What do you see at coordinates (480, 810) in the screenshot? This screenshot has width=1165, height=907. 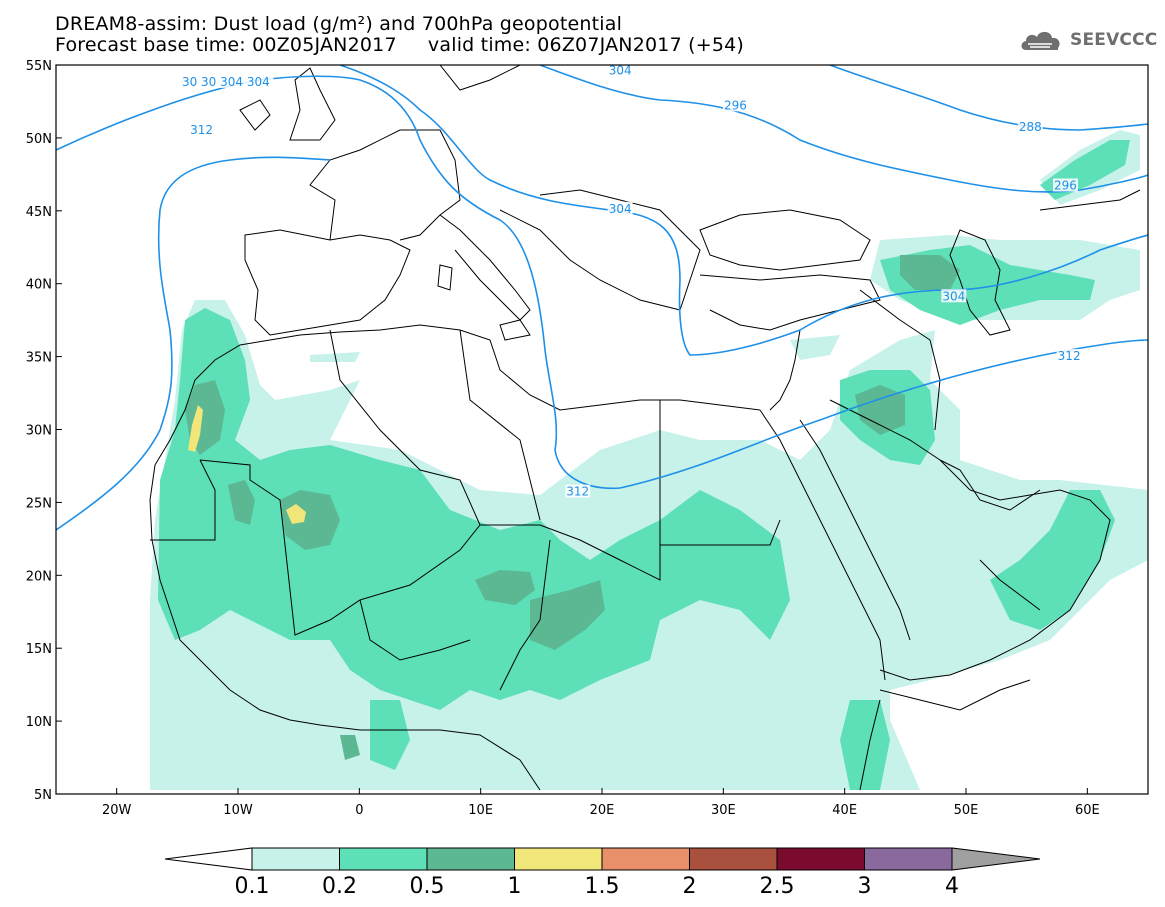 I see `lon-tick-label: 10E` at bounding box center [480, 810].